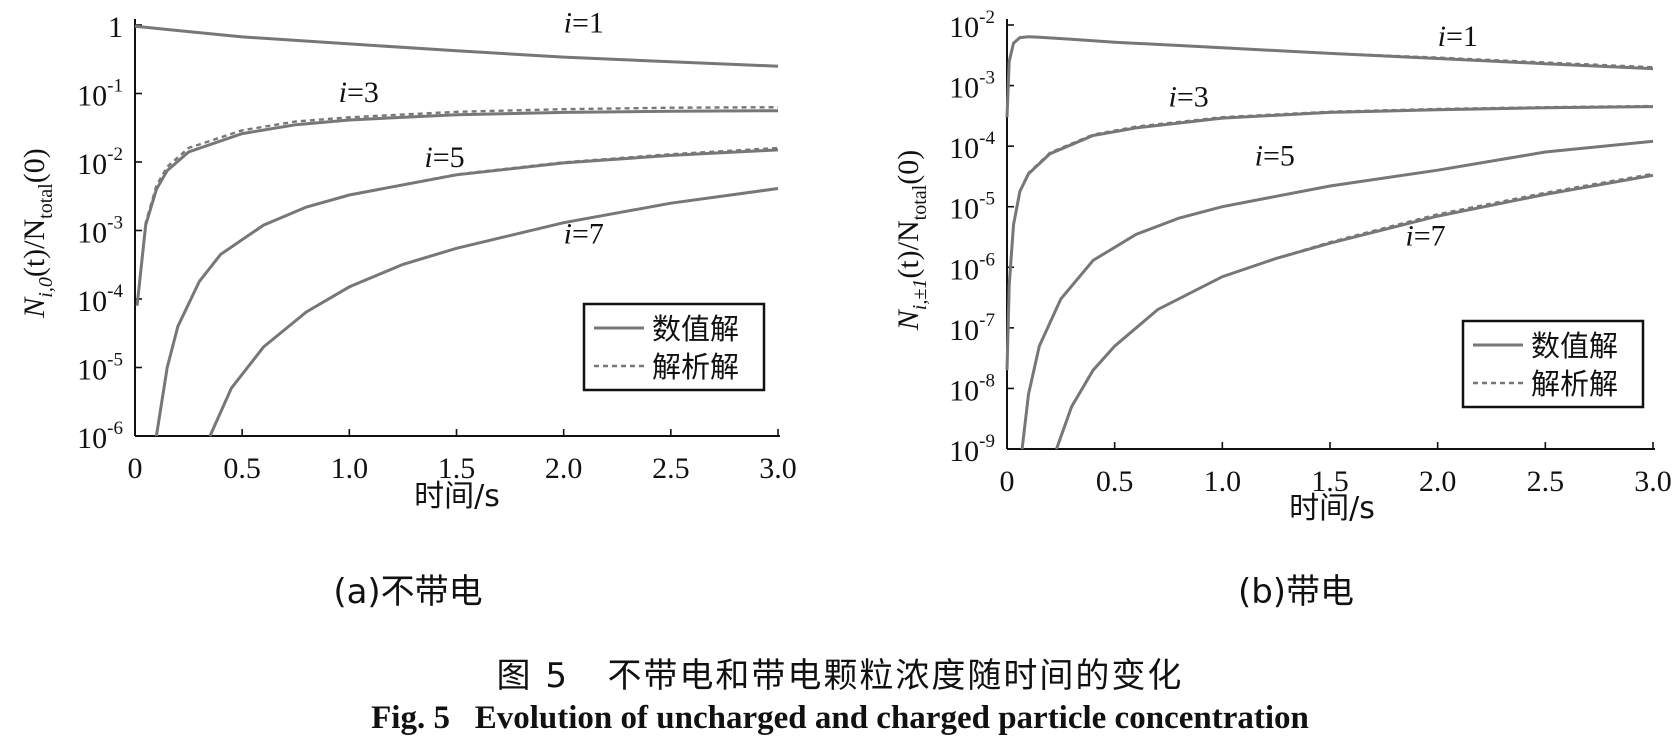  Describe the element at coordinates (100, 94) in the screenshot. I see `y-tick-label: 10⁻¹` at that location.